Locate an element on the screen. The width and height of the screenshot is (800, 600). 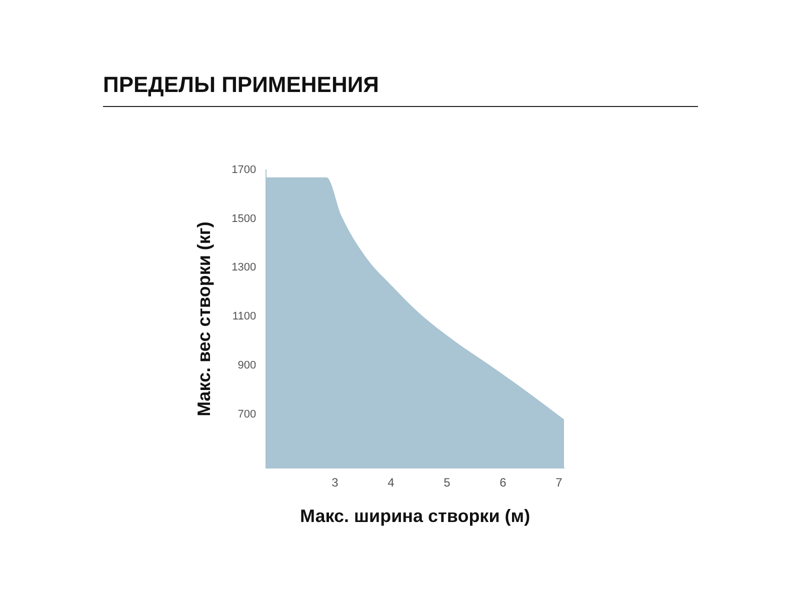
x-axis-title: Макс. ширина створки (м) is located at coordinates (415, 516).